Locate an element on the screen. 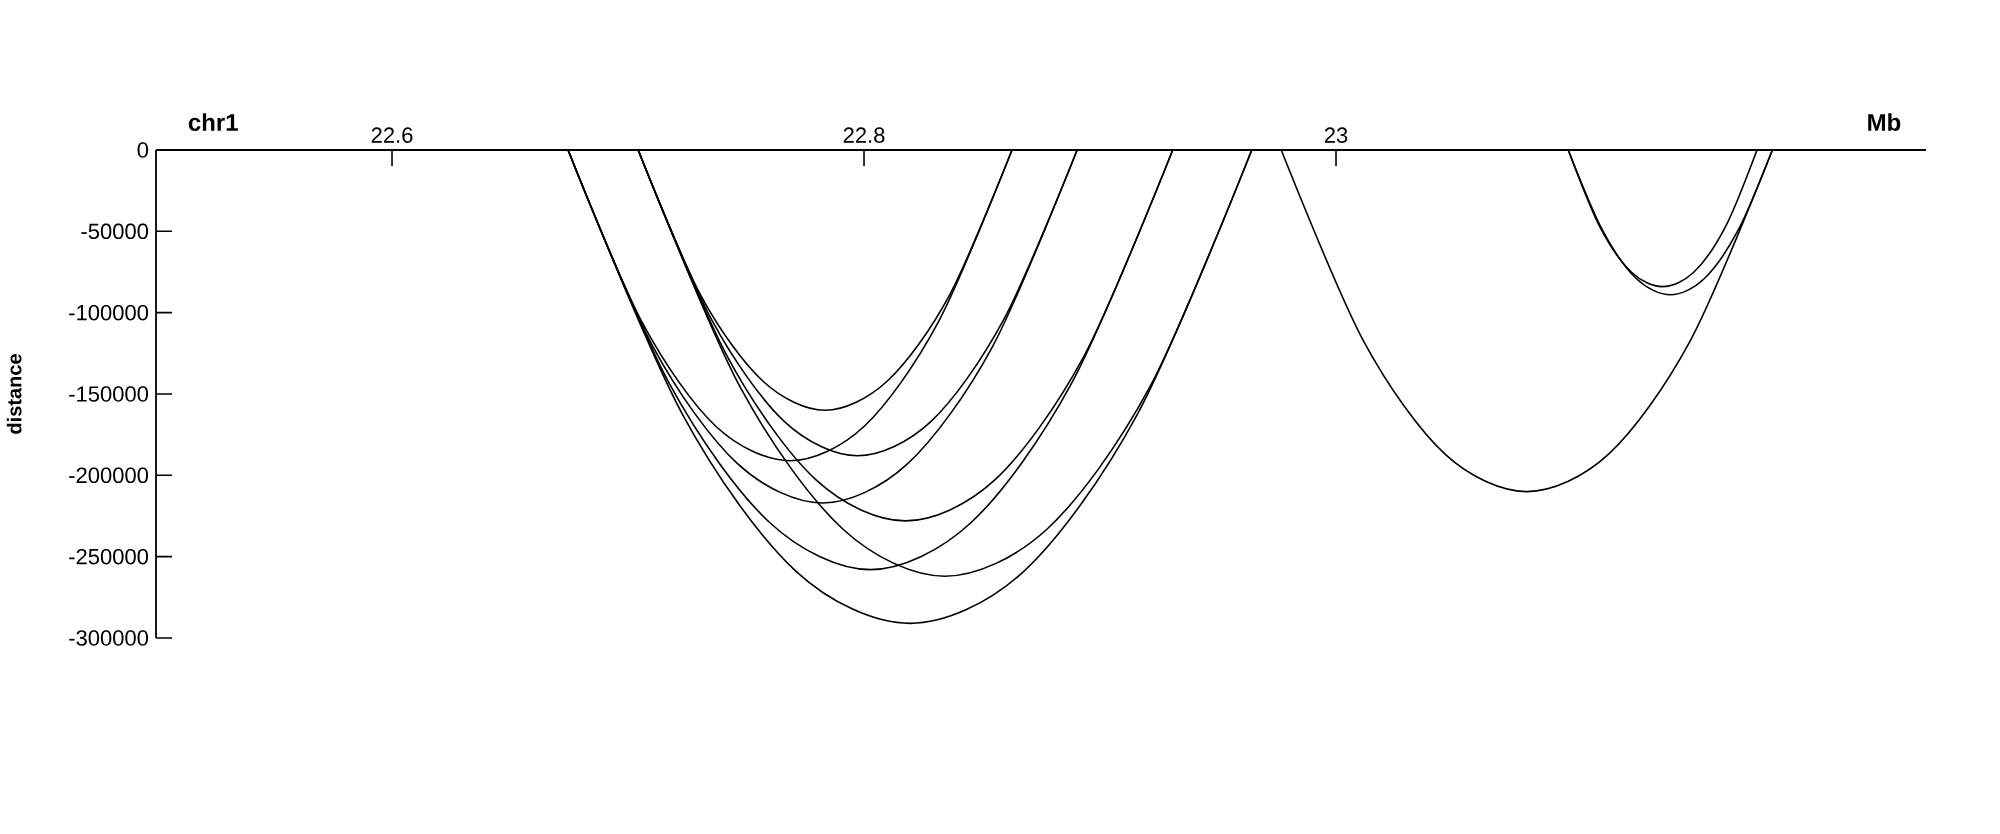 The width and height of the screenshot is (2000, 834). y-tick-label: -250000 is located at coordinates (109, 556).